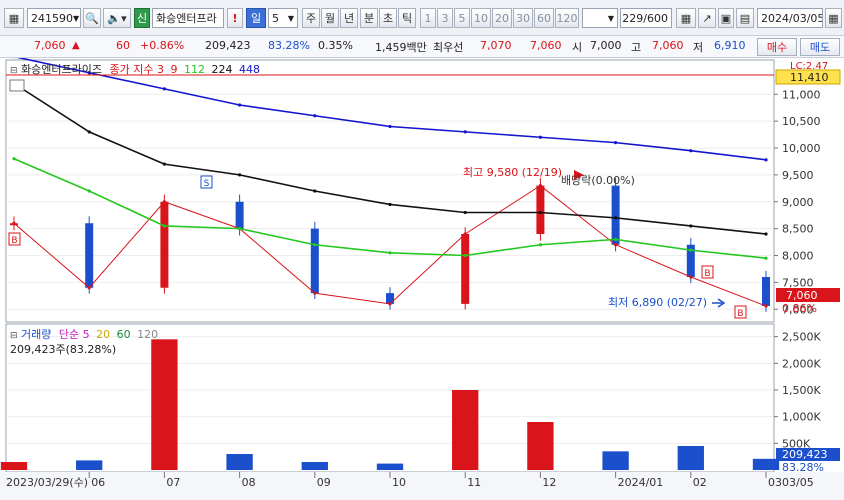 Image resolution: width=844 pixels, height=500 pixels. Describe the element at coordinates (235, 18) in the screenshot. I see `alert-button: !` at that location.